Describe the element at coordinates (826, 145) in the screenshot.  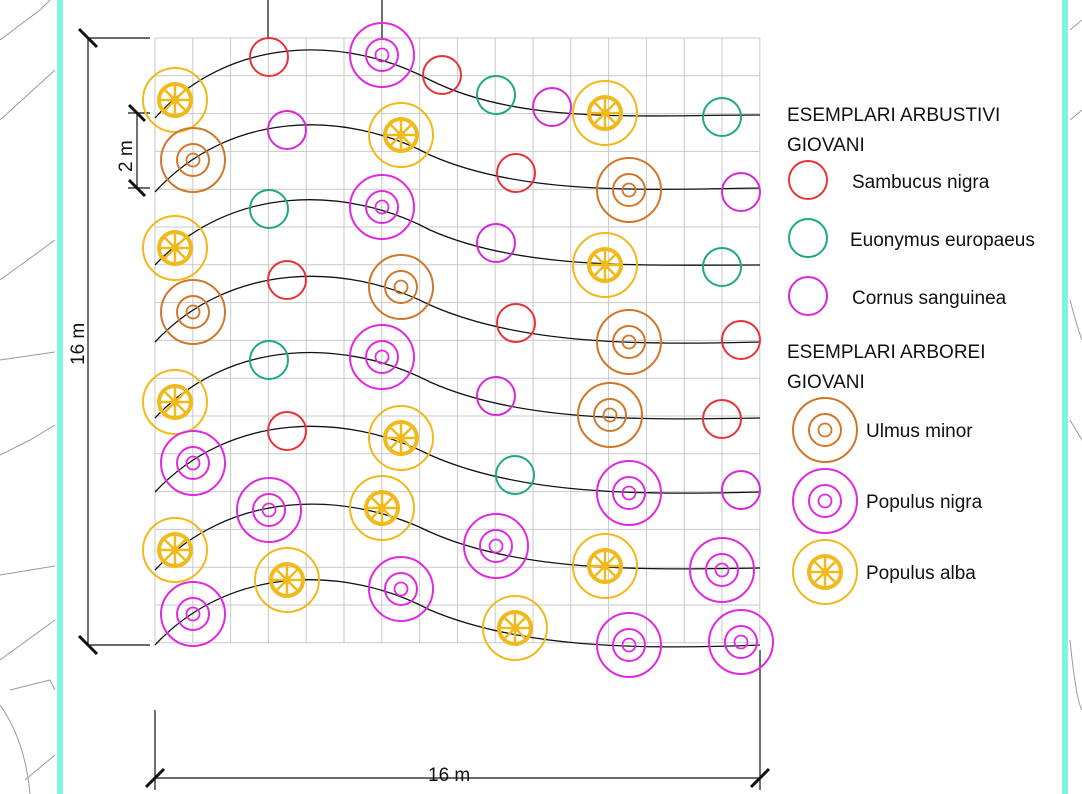
I see `legend-shrubs-title-line2: GIOVANI` at that location.